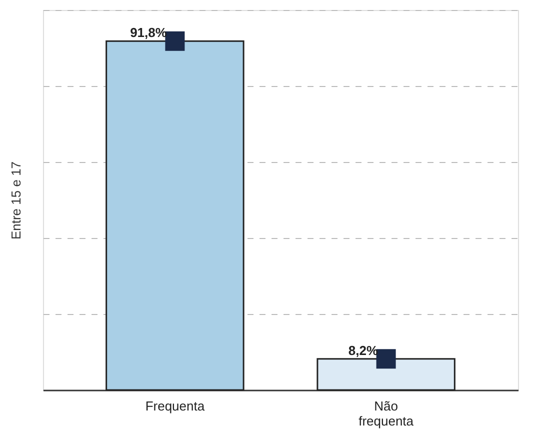 The height and width of the screenshot is (433, 538). What do you see at coordinates (175, 406) in the screenshot?
I see `x-tick-label: Frequenta` at bounding box center [175, 406].